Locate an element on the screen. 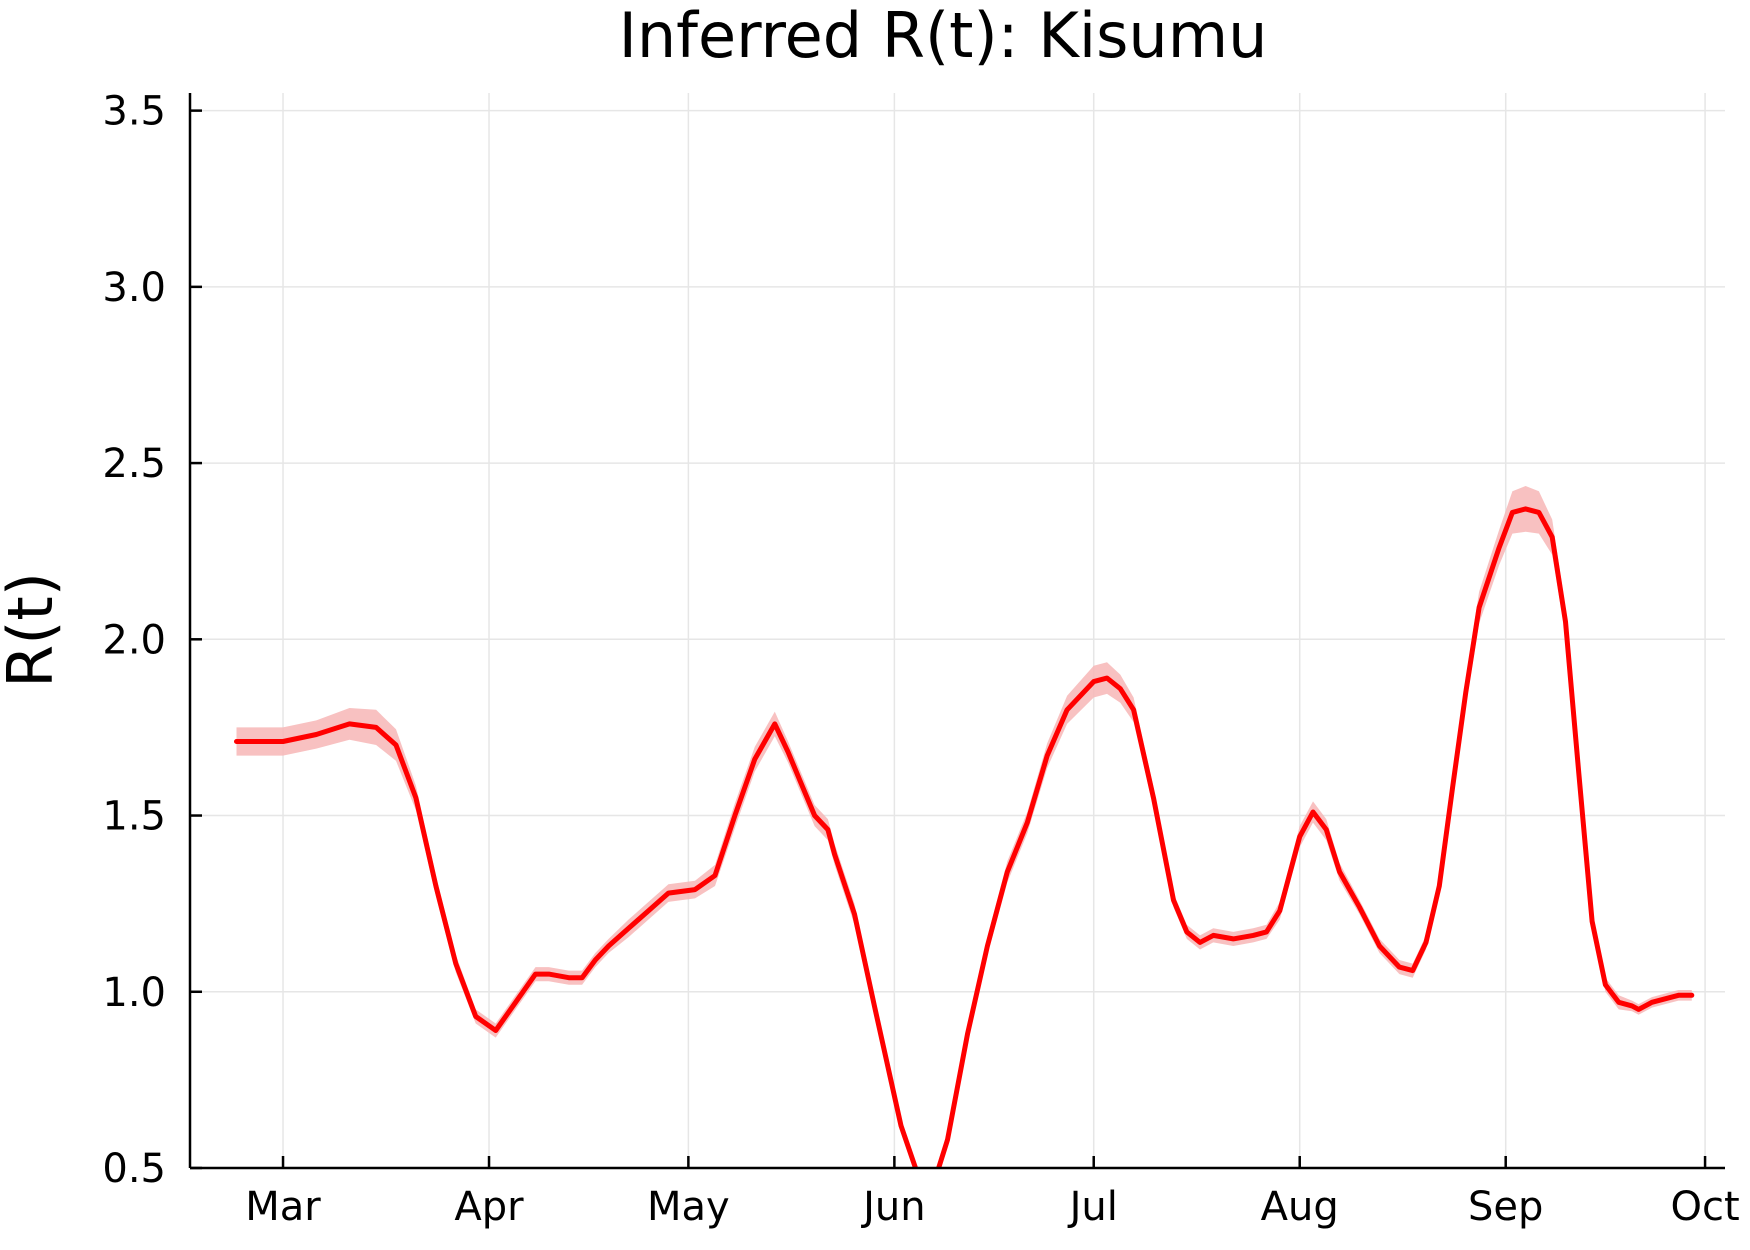 Image resolution: width=1750 pixels, height=1250 pixels. y-tick-label: 3.5 is located at coordinates (134, 112).